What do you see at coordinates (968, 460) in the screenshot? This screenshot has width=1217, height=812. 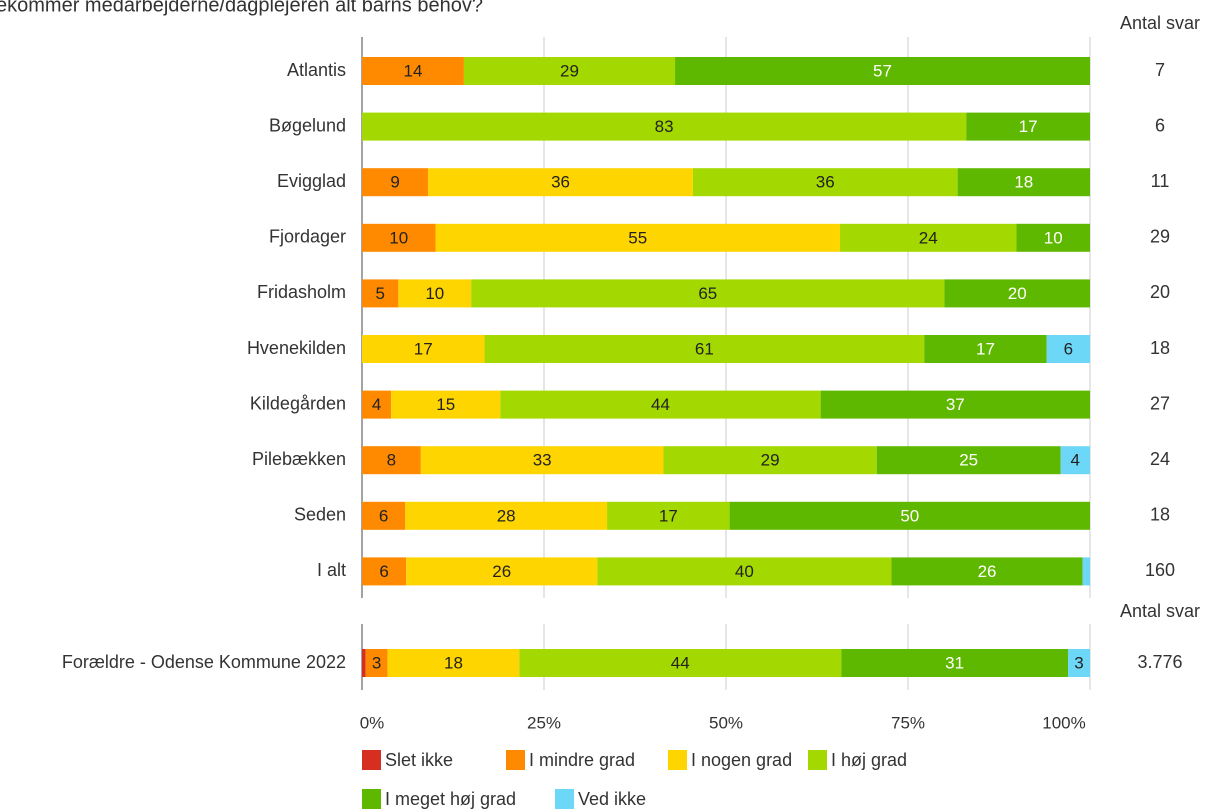 I see `data-label: 25` at bounding box center [968, 460].